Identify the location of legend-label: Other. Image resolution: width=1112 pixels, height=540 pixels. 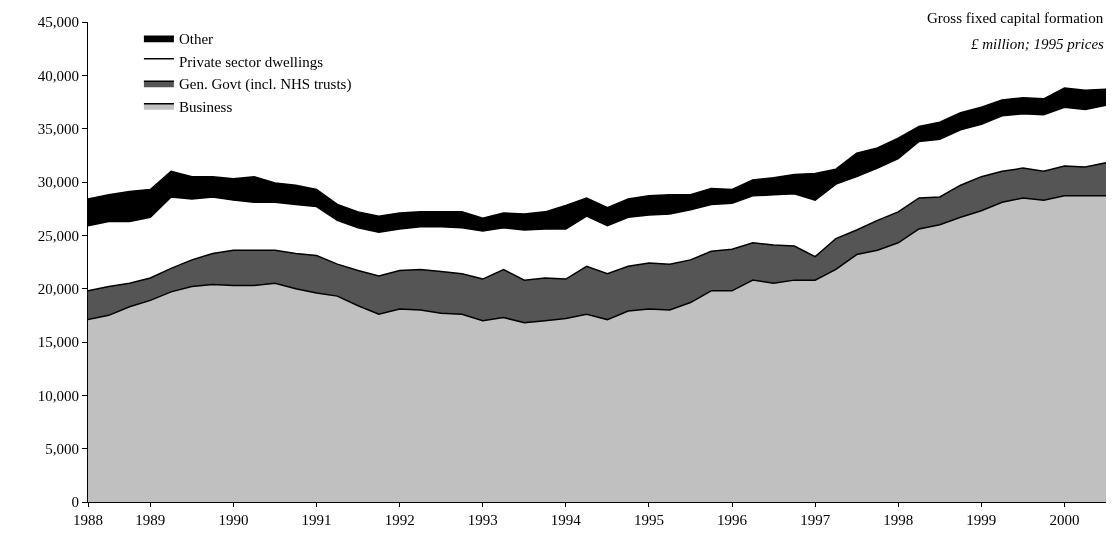
(196, 39).